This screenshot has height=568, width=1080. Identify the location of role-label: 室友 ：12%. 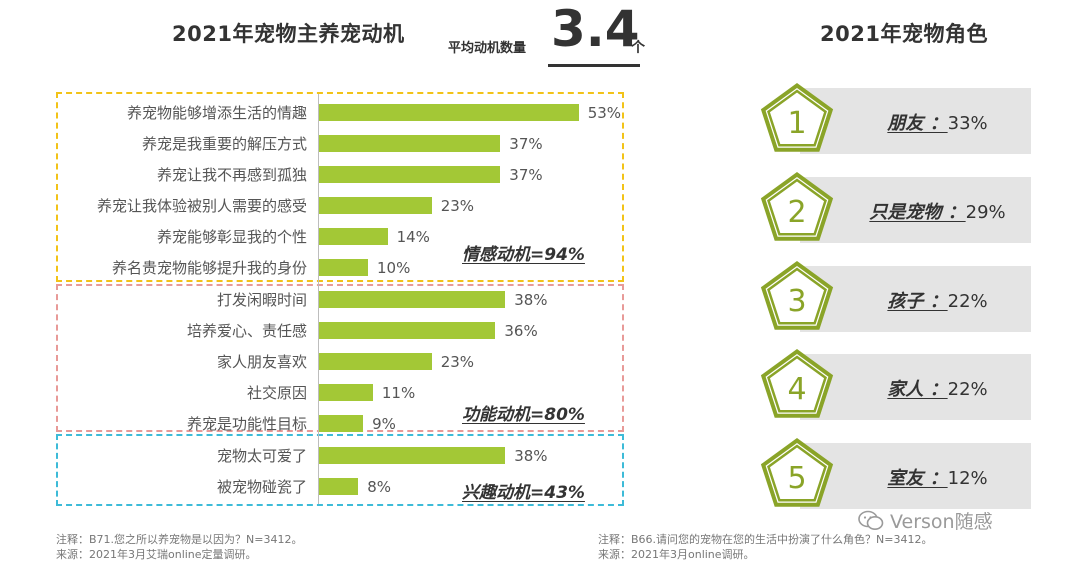
(937, 477).